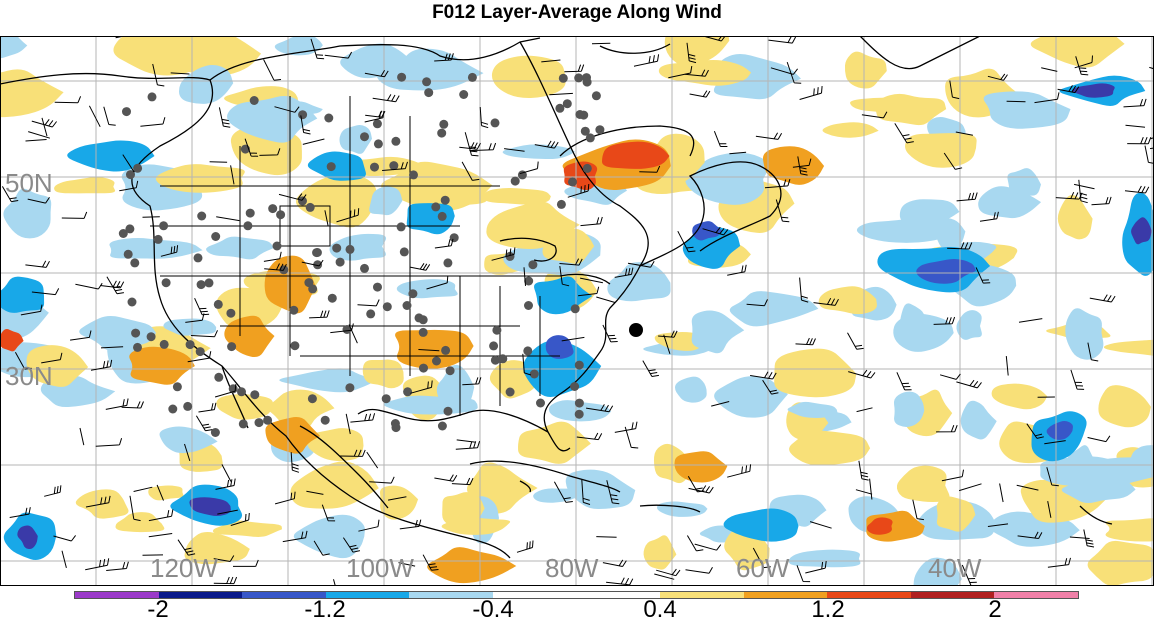 Image resolution: width=1154 pixels, height=623 pixels. Describe the element at coordinates (572, 568) in the screenshot. I see `lon-label-80w: 80W` at that location.